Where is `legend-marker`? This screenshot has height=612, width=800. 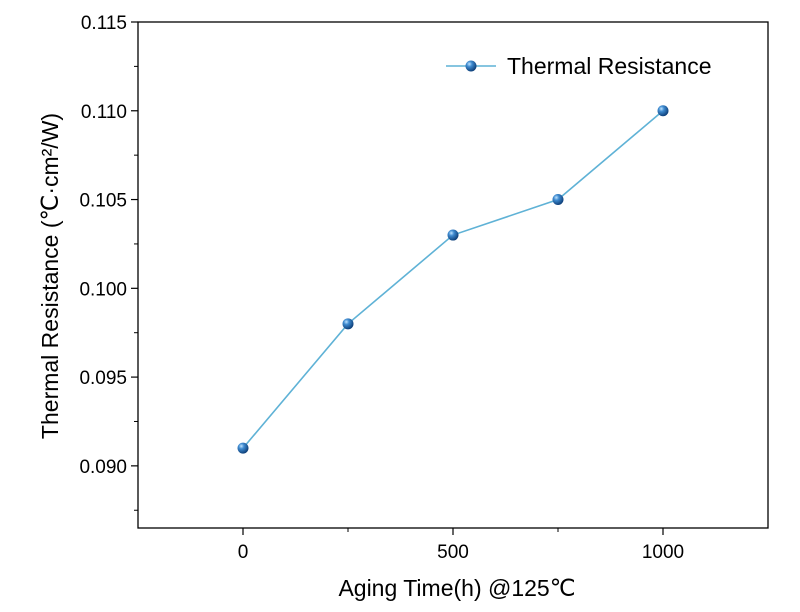
legend-marker is located at coordinates (471, 66).